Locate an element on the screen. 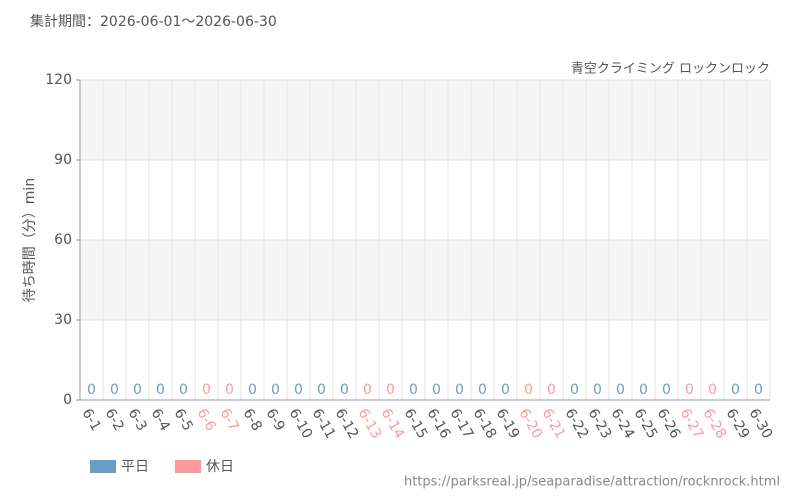 The width and height of the screenshot is (800, 500). x-tick-label: 6-11 is located at coordinates (324, 424).